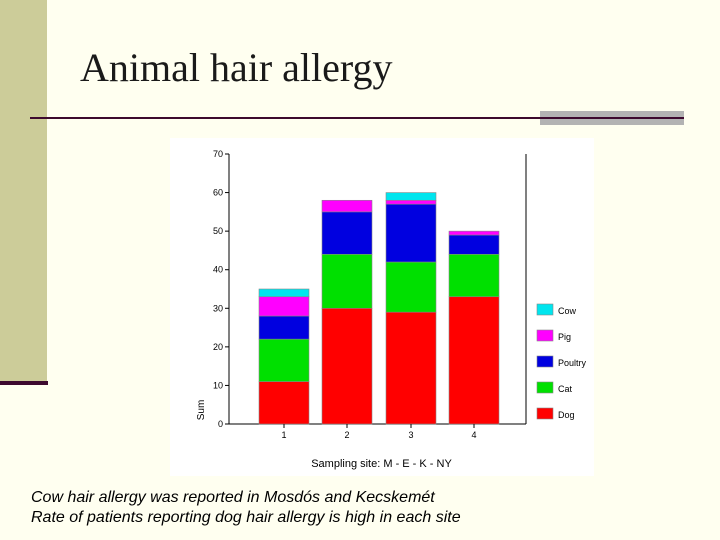 This screenshot has height=540, width=720. What do you see at coordinates (220, 424) in the screenshot?
I see `y-tick-label: 0` at bounding box center [220, 424].